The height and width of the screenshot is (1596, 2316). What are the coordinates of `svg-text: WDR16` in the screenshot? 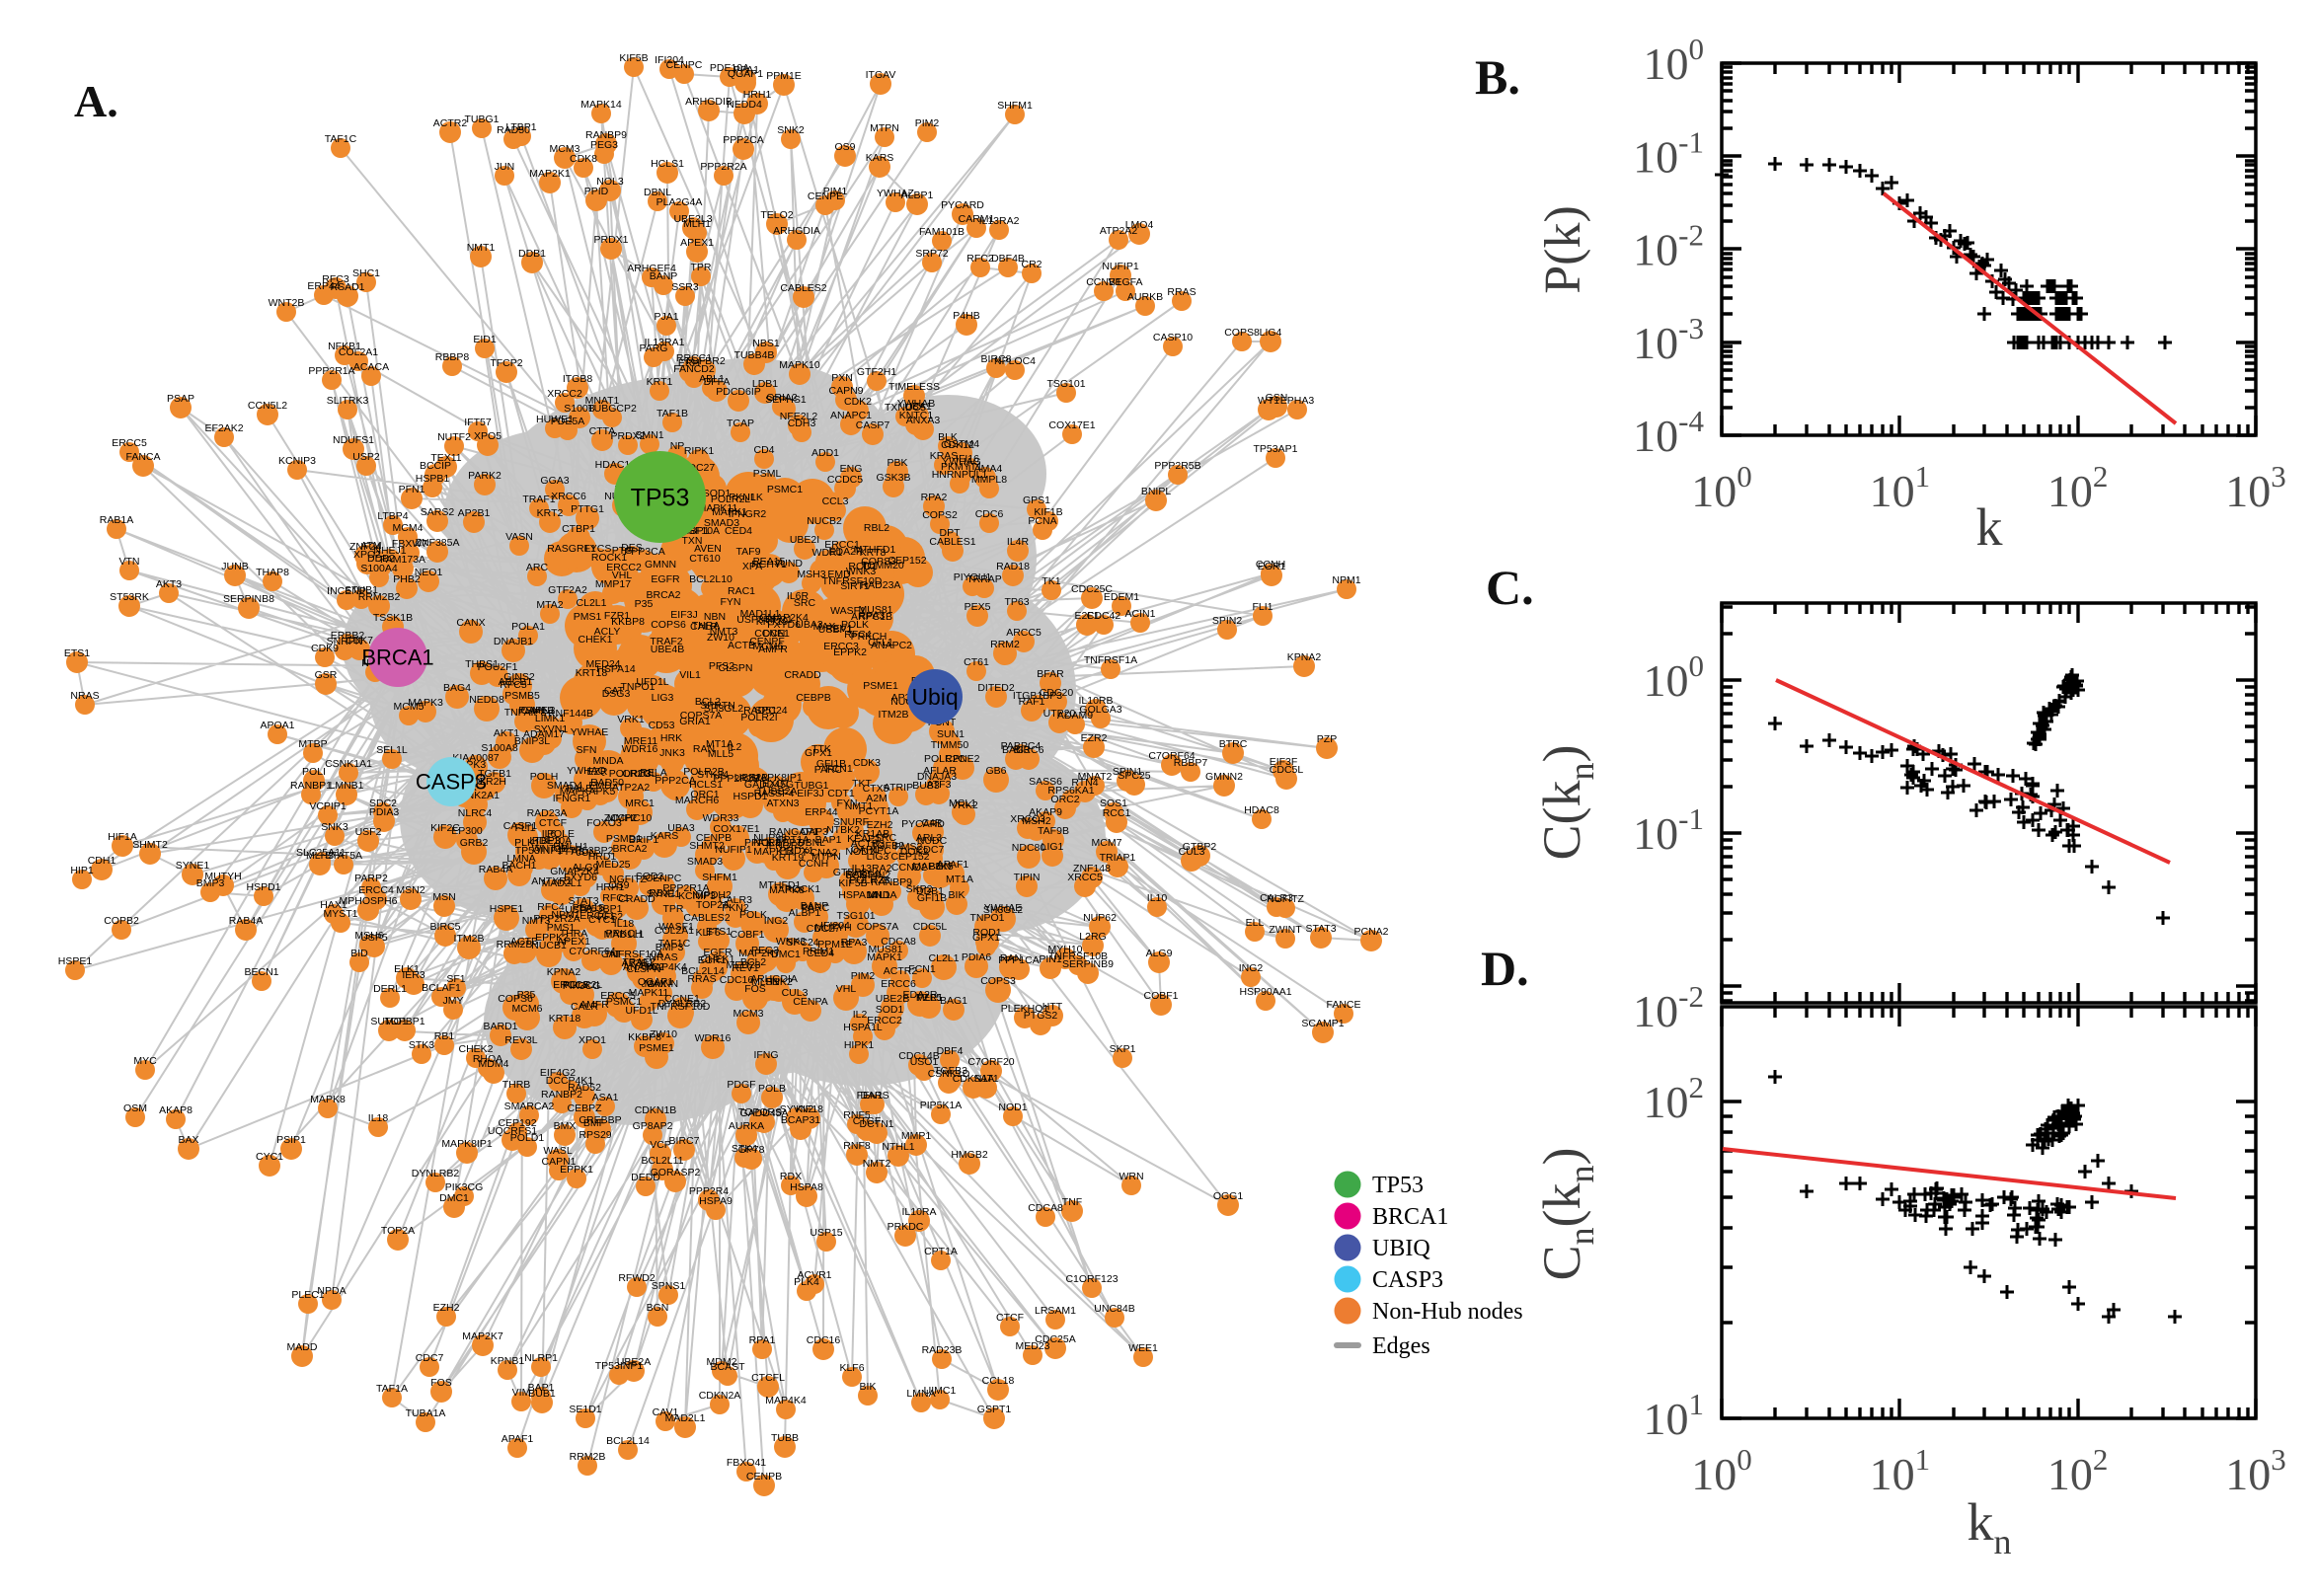 It's located at (640, 749).